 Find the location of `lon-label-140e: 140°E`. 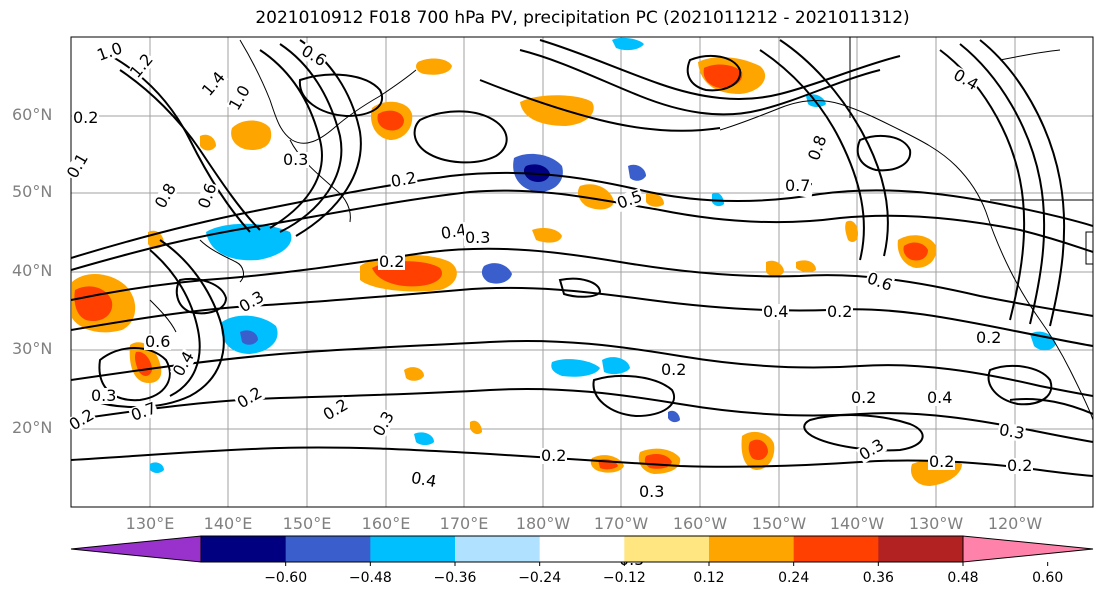

lon-label-140e: 140°E is located at coordinates (228, 523).